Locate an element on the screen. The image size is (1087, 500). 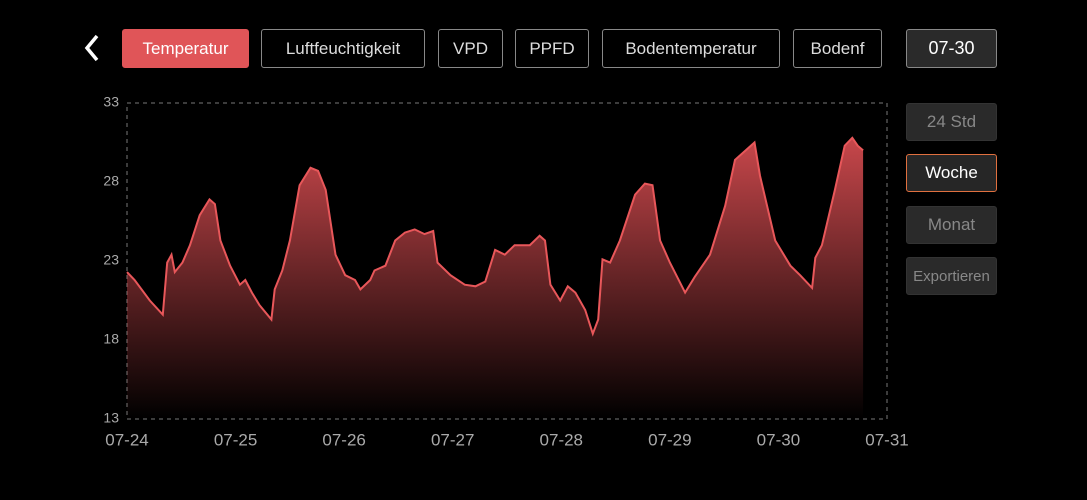
x-tick-label: 07-28 is located at coordinates (561, 439).